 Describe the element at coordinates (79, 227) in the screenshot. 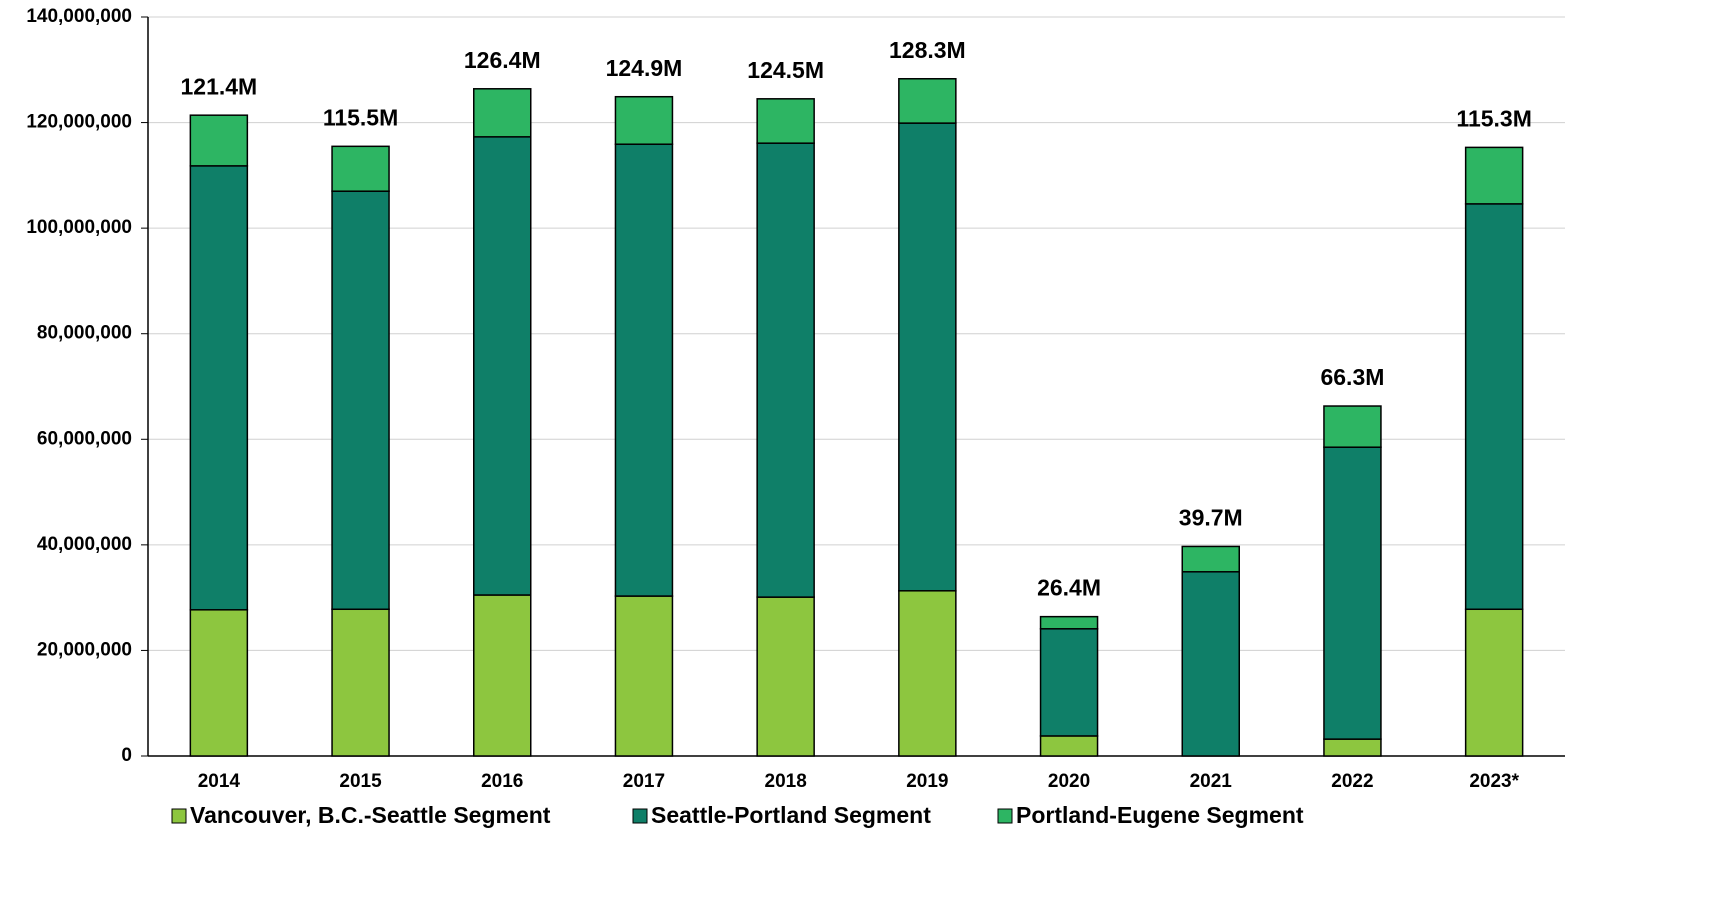

I see `y-tick-label: 100,000,000` at that location.